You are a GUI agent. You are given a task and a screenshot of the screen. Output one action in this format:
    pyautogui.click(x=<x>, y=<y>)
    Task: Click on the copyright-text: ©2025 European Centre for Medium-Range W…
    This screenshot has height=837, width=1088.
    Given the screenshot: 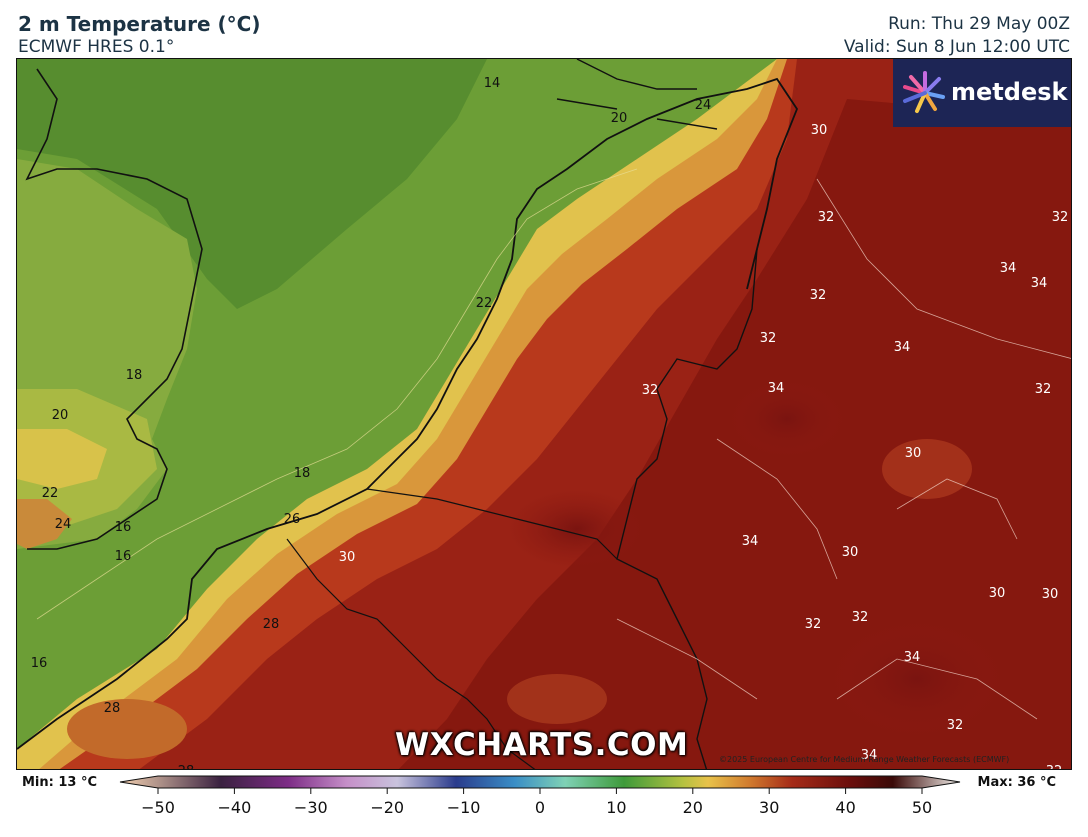 What is the action you would take?
    pyautogui.click(x=864, y=759)
    